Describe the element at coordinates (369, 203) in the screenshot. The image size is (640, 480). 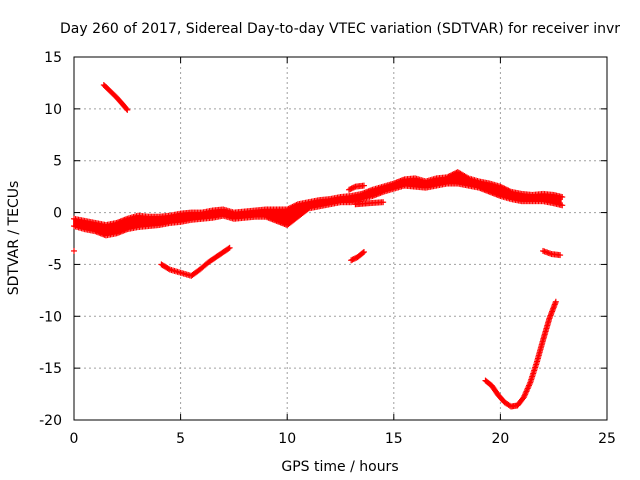
I see `series-lower-mid-fragment` at that location.